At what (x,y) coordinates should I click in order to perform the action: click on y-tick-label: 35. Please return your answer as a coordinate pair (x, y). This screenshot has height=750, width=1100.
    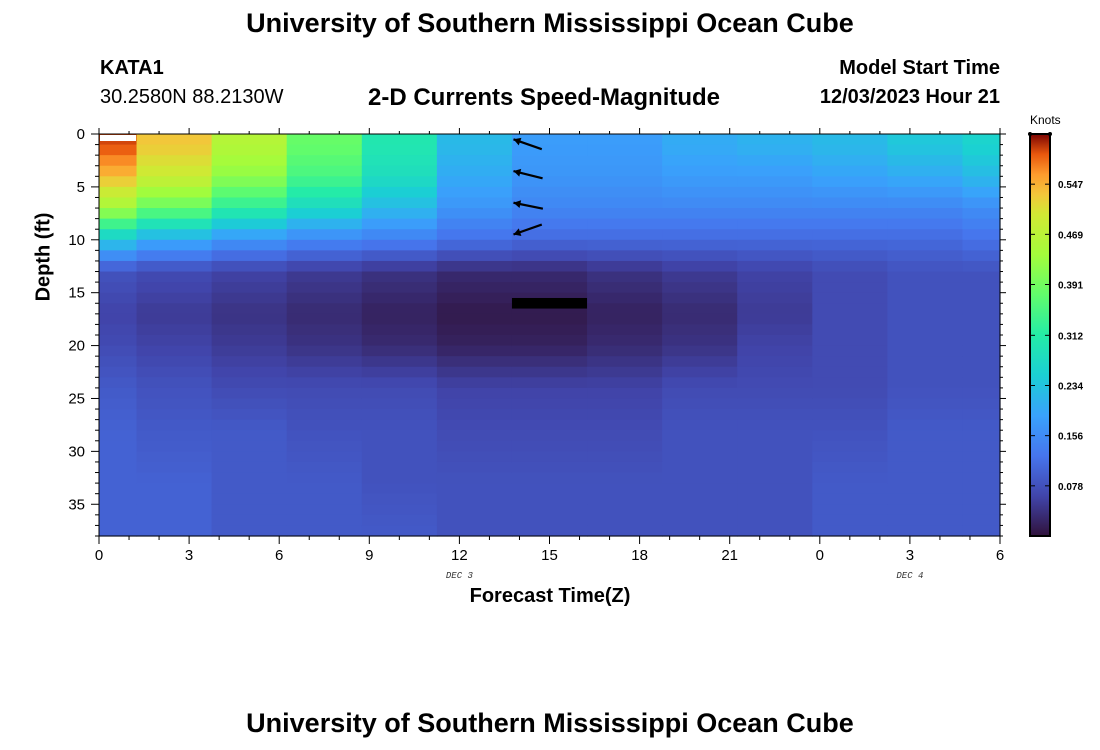
    Looking at the image, I should click on (76, 504).